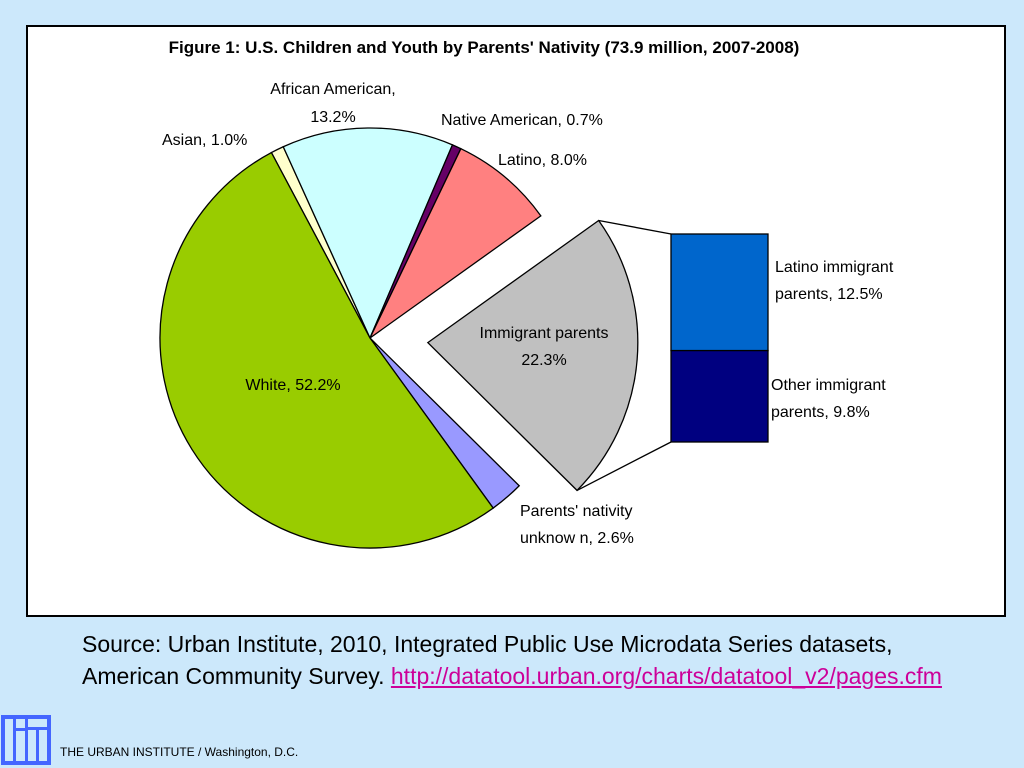  Describe the element at coordinates (543, 360) in the screenshot. I see `label-immigrant-line2: 22.3%` at that location.